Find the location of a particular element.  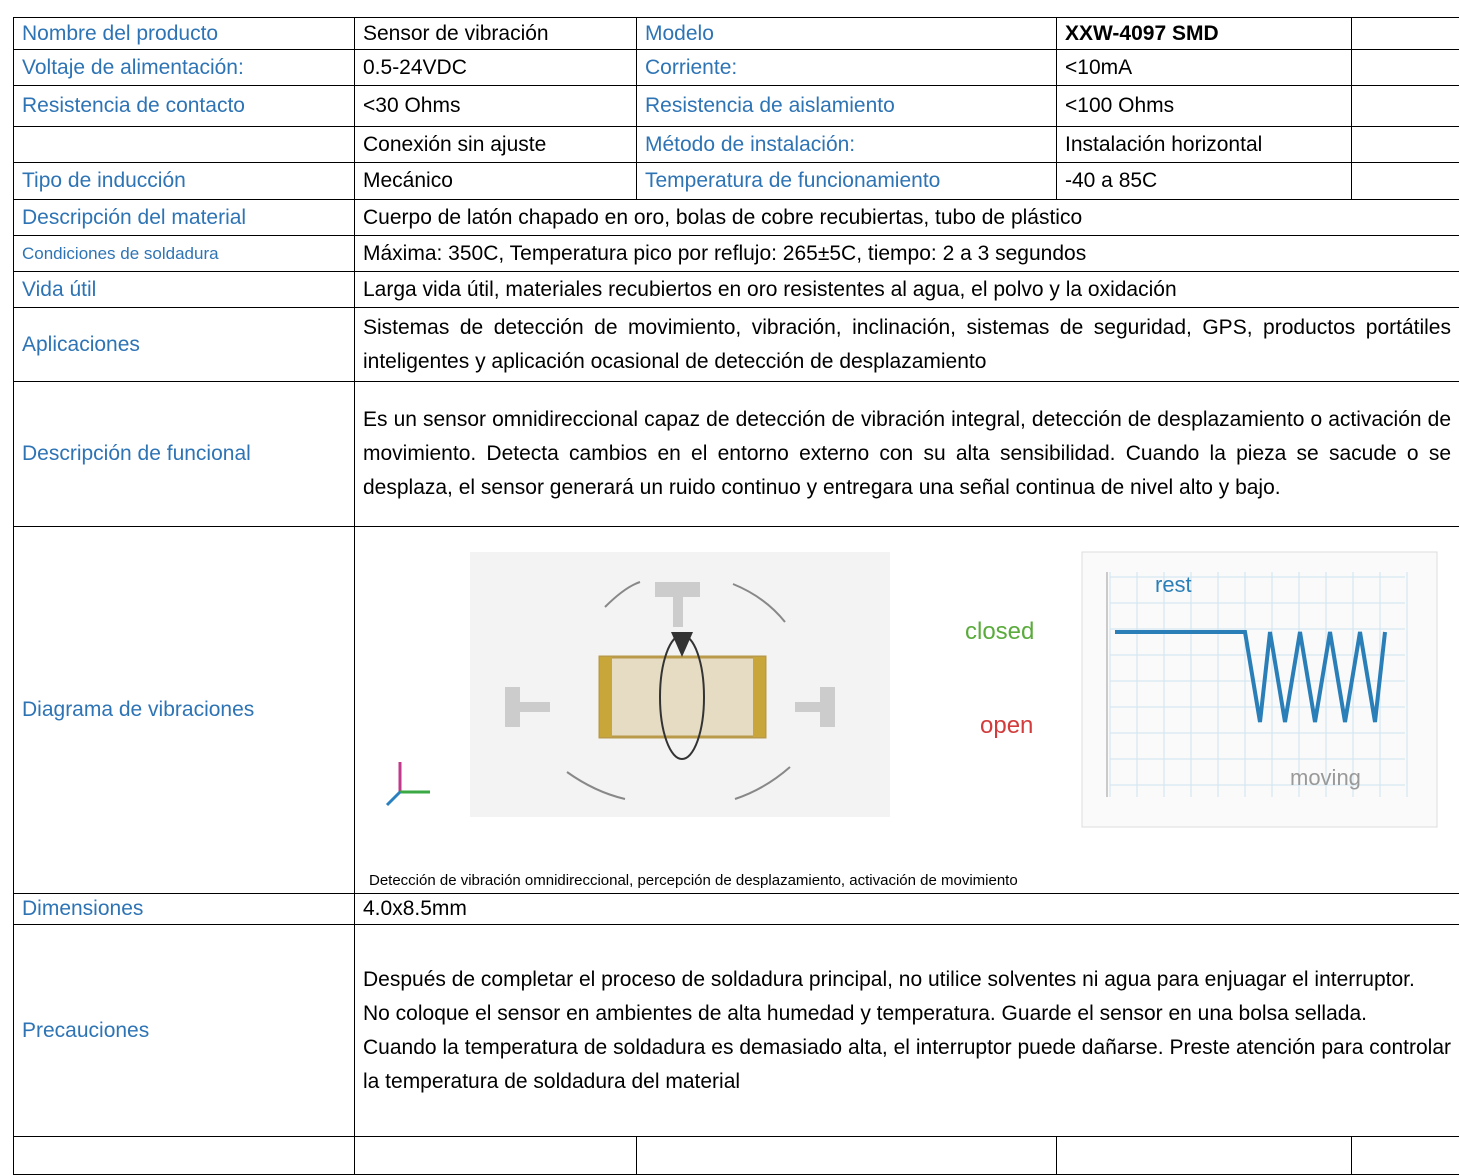

sensor is located at coordinates (682, 697).